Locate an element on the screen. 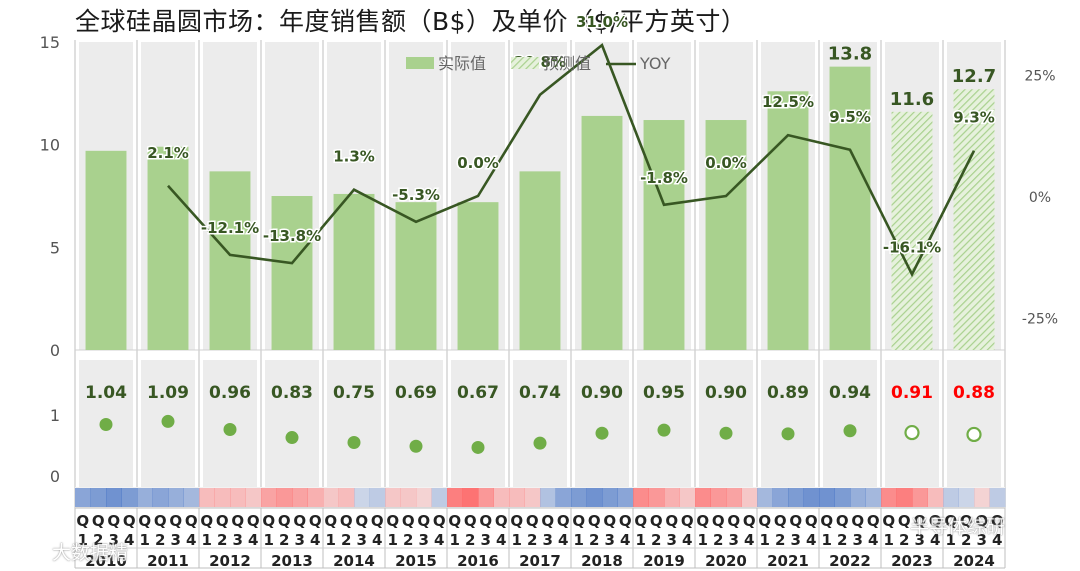 This screenshot has width=1080, height=571. year-label-2024: 2024 is located at coordinates (974, 561).